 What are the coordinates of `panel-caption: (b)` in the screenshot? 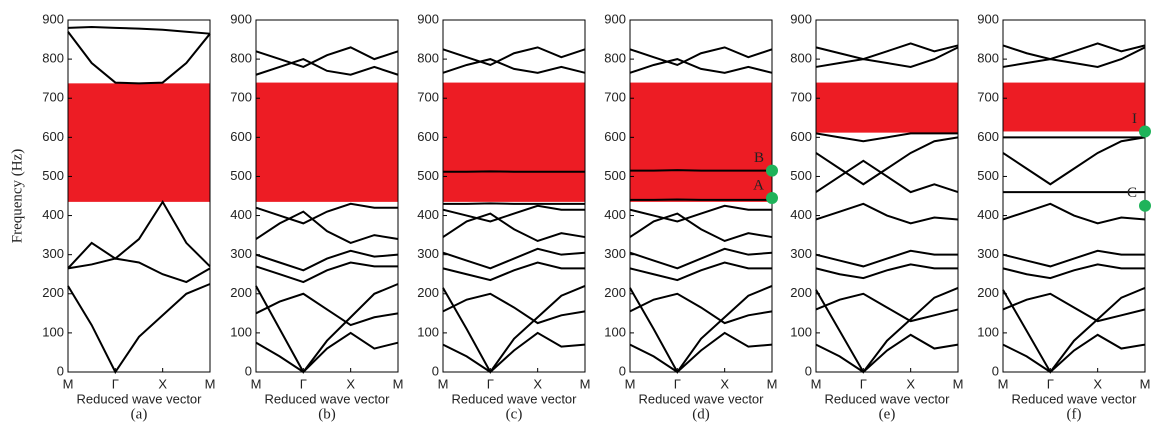 It's located at (327, 414).